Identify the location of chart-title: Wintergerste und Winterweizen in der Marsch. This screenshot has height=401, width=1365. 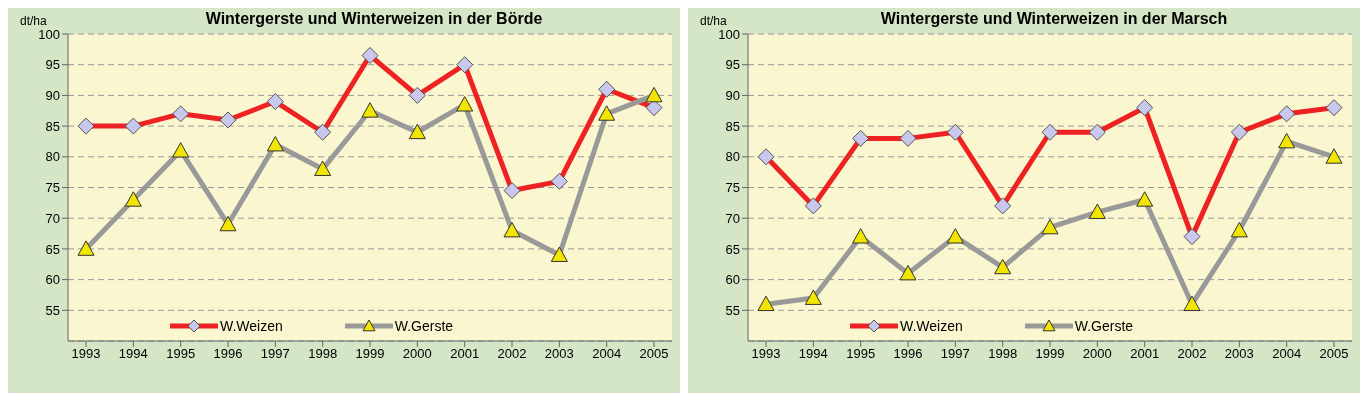
(1054, 18).